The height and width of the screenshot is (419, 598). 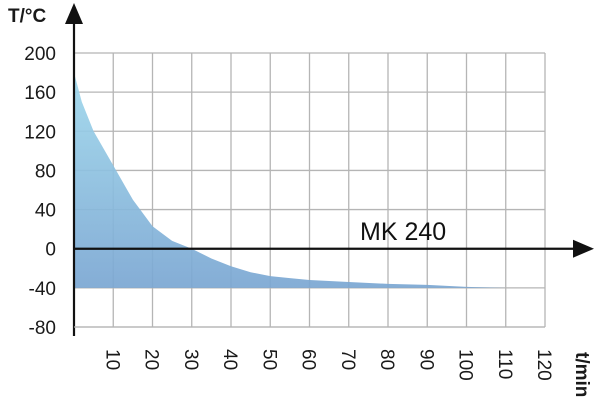 What do you see at coordinates (111, 359) in the screenshot?
I see `x-tick-label: 10` at bounding box center [111, 359].